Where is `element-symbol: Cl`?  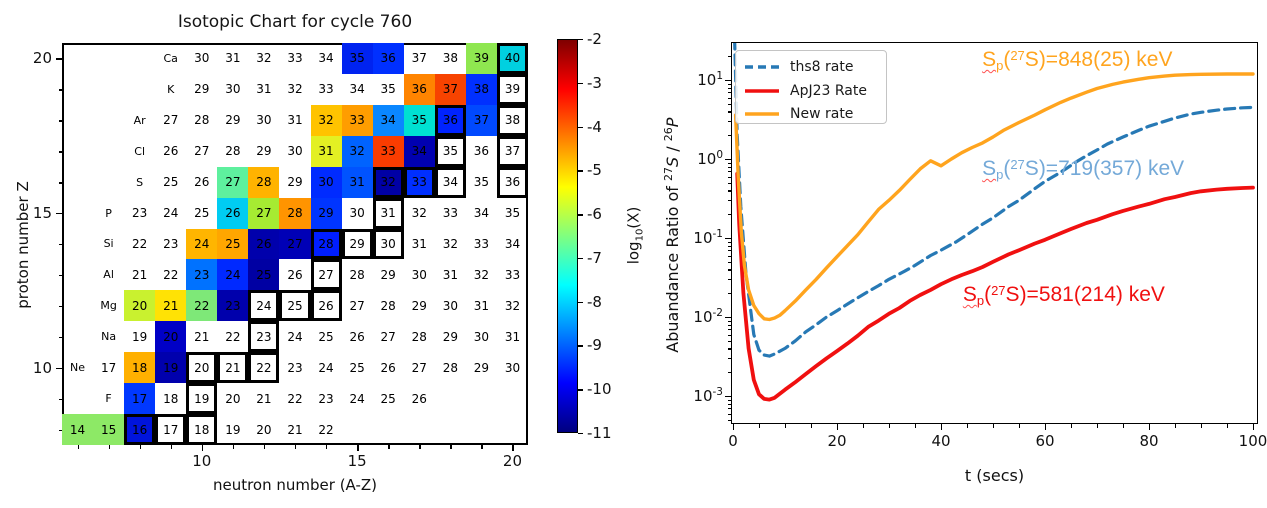 element-symbol: Cl is located at coordinates (140, 151).